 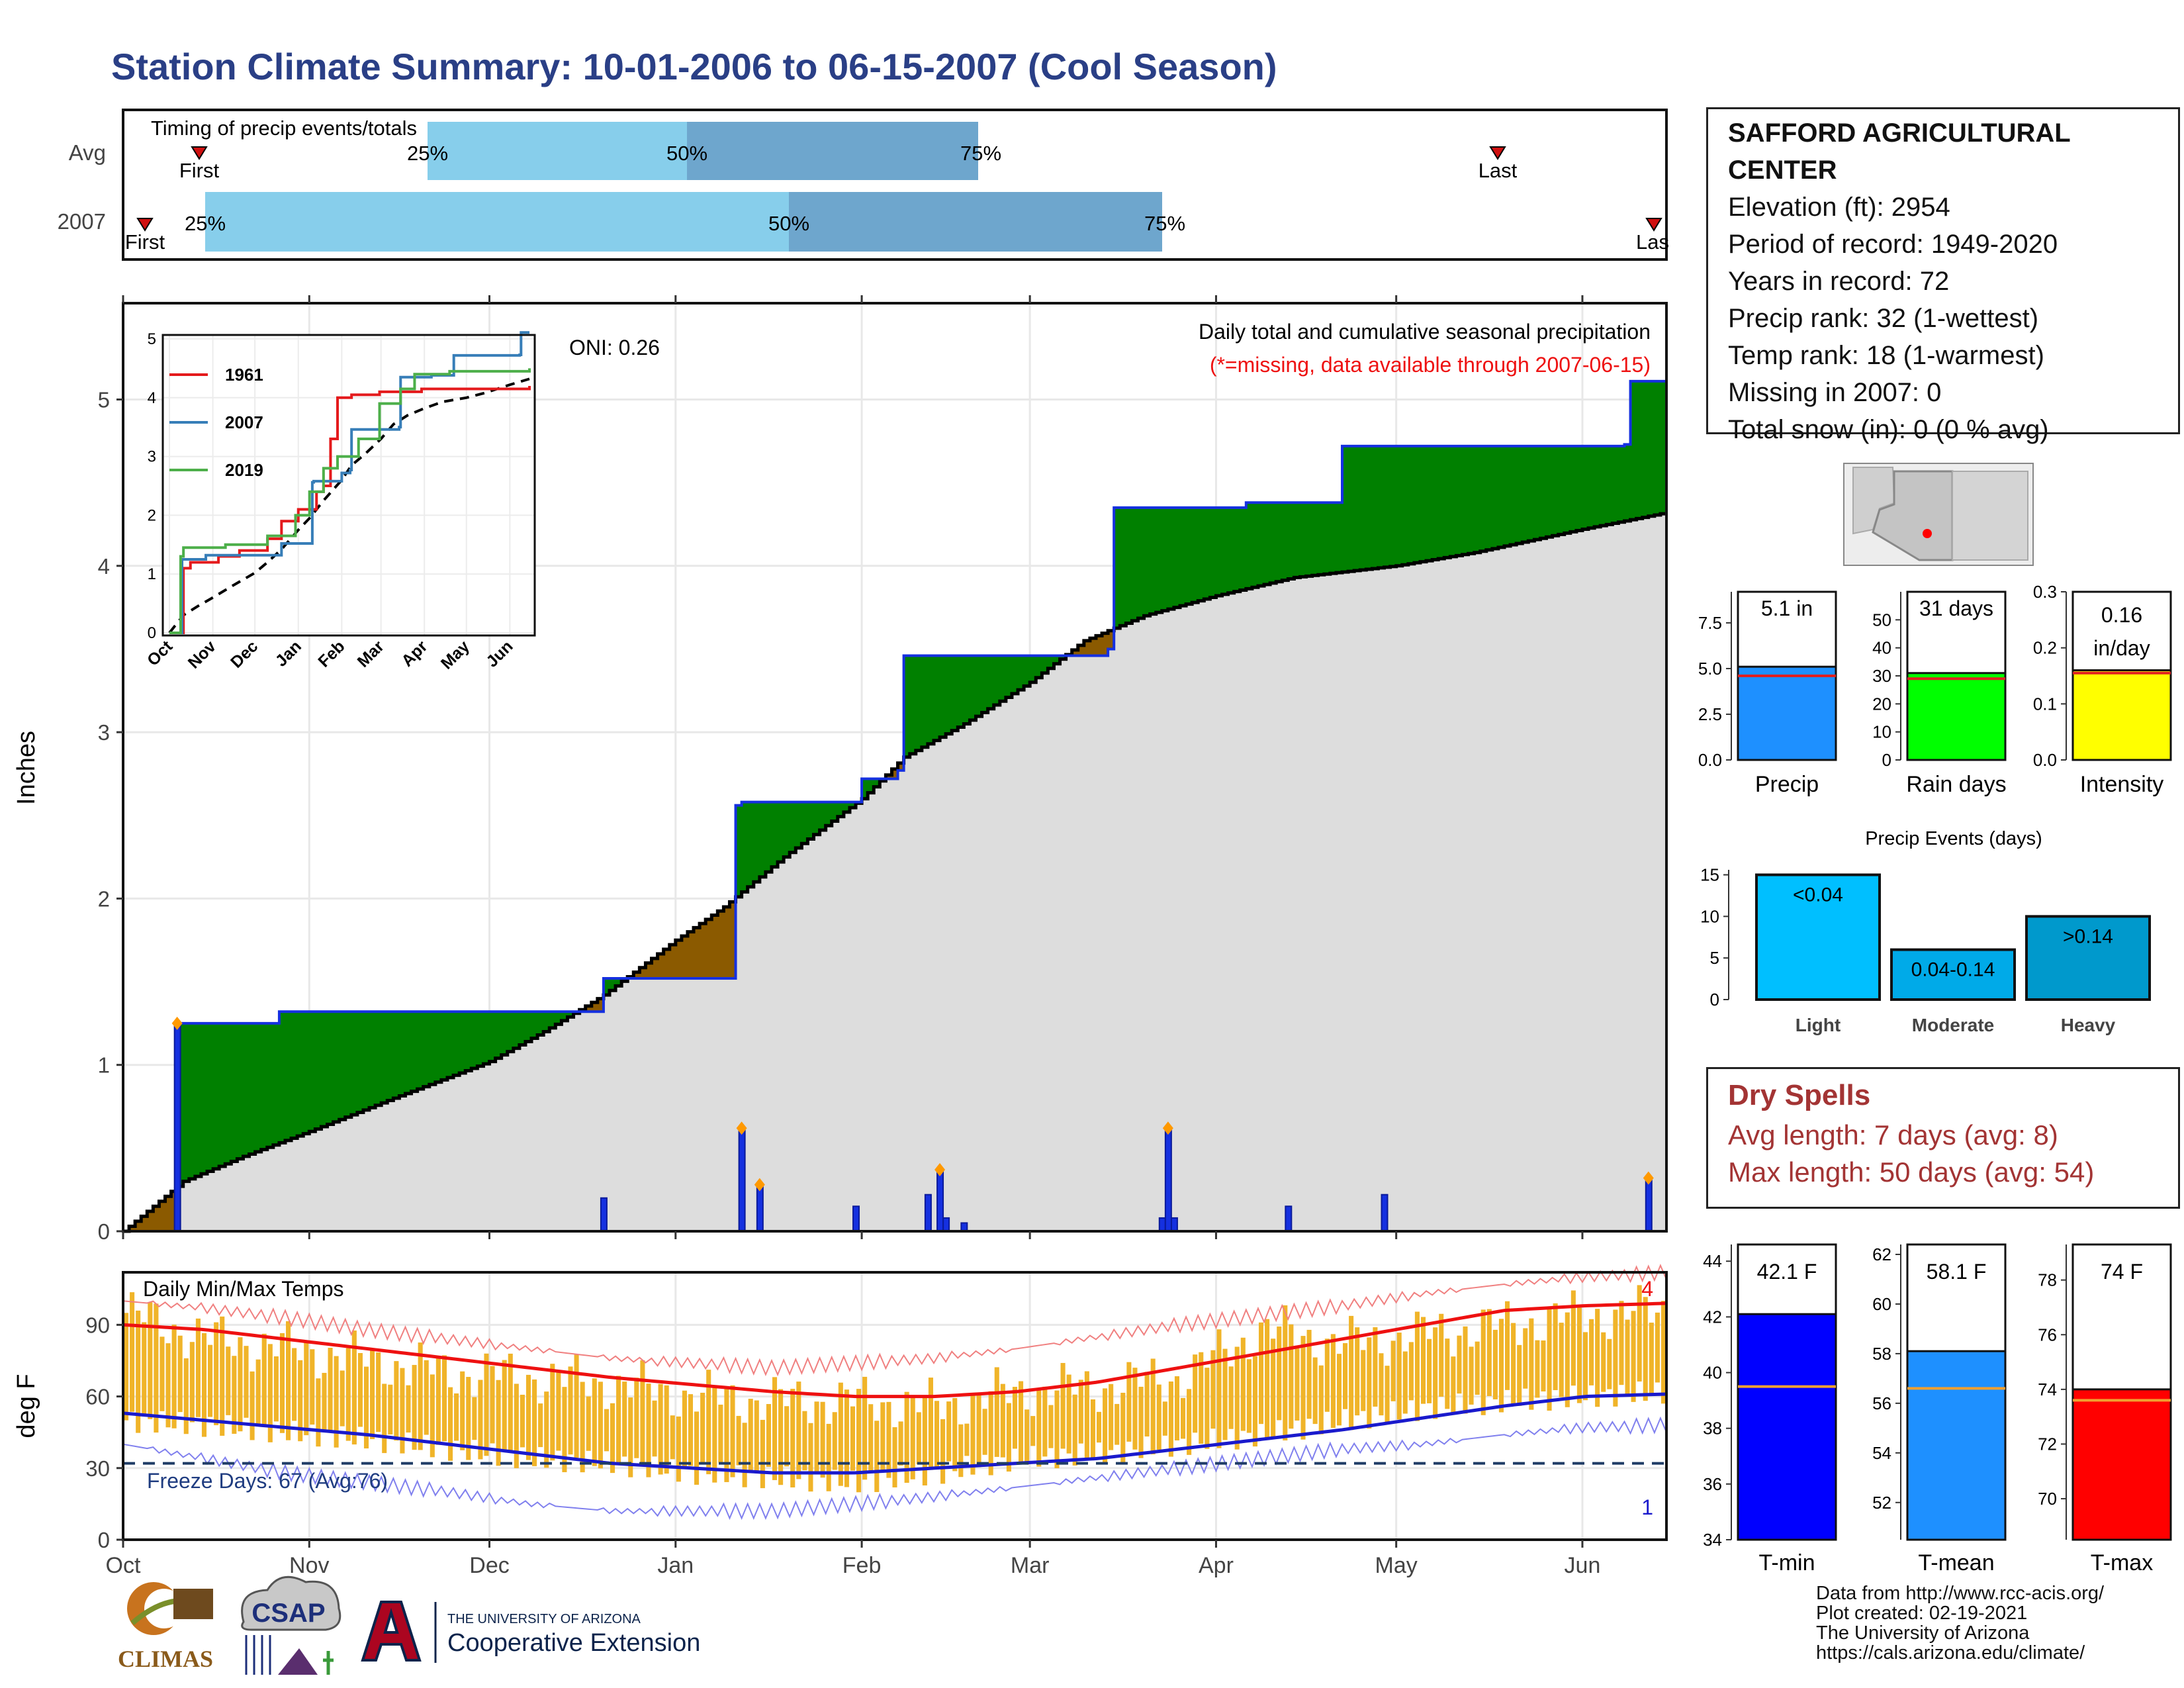 I want to click on temp-summary-t-mean: 52 54 56 58 60 62 58.1 F T-mean, so click(x=1940, y=1409).